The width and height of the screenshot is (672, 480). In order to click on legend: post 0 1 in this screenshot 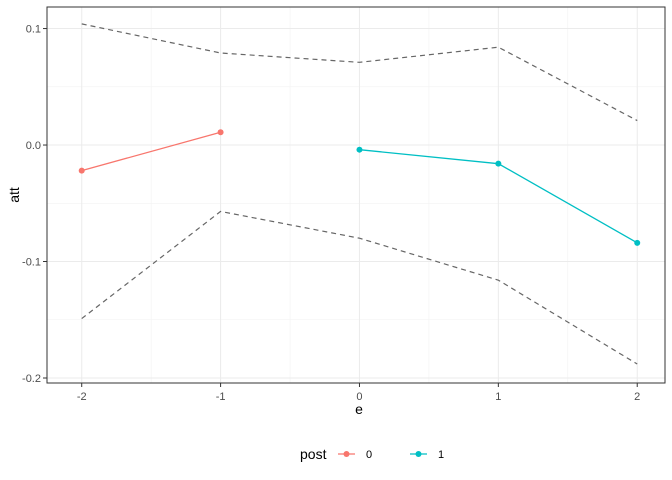, I will do `click(372, 454)`.